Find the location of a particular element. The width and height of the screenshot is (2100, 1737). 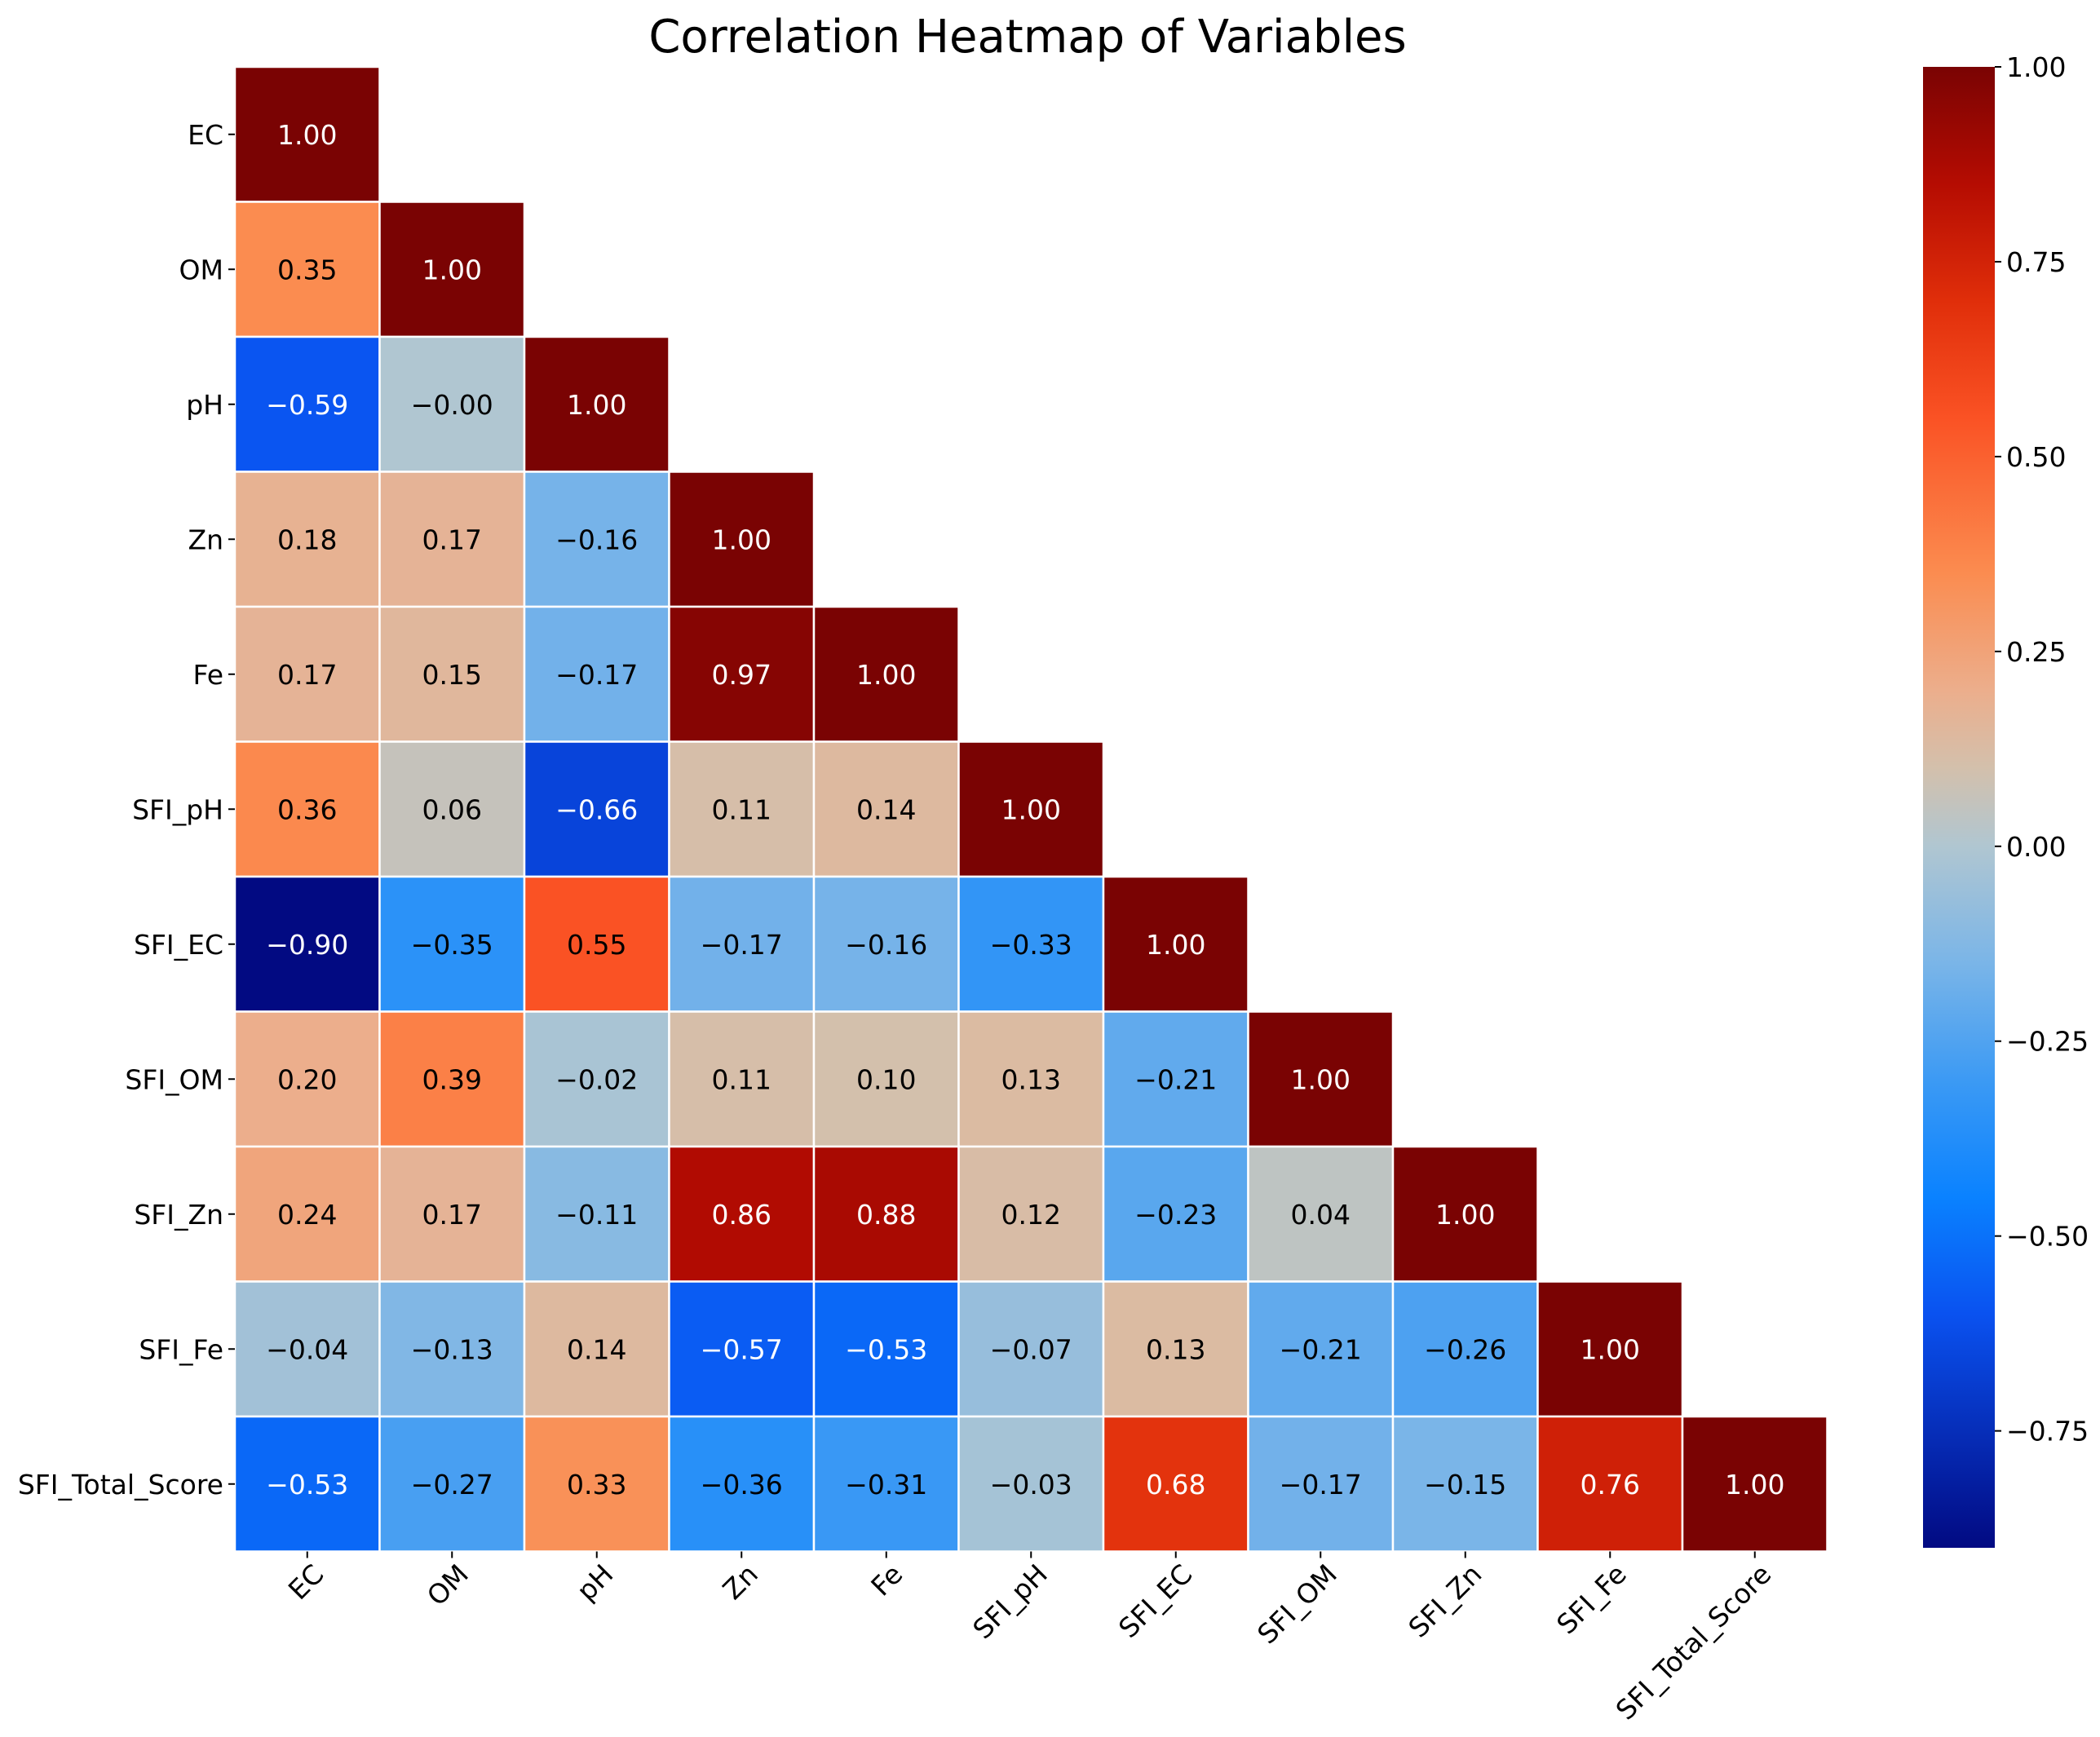

y-tick-label: Zn is located at coordinates (205, 539).